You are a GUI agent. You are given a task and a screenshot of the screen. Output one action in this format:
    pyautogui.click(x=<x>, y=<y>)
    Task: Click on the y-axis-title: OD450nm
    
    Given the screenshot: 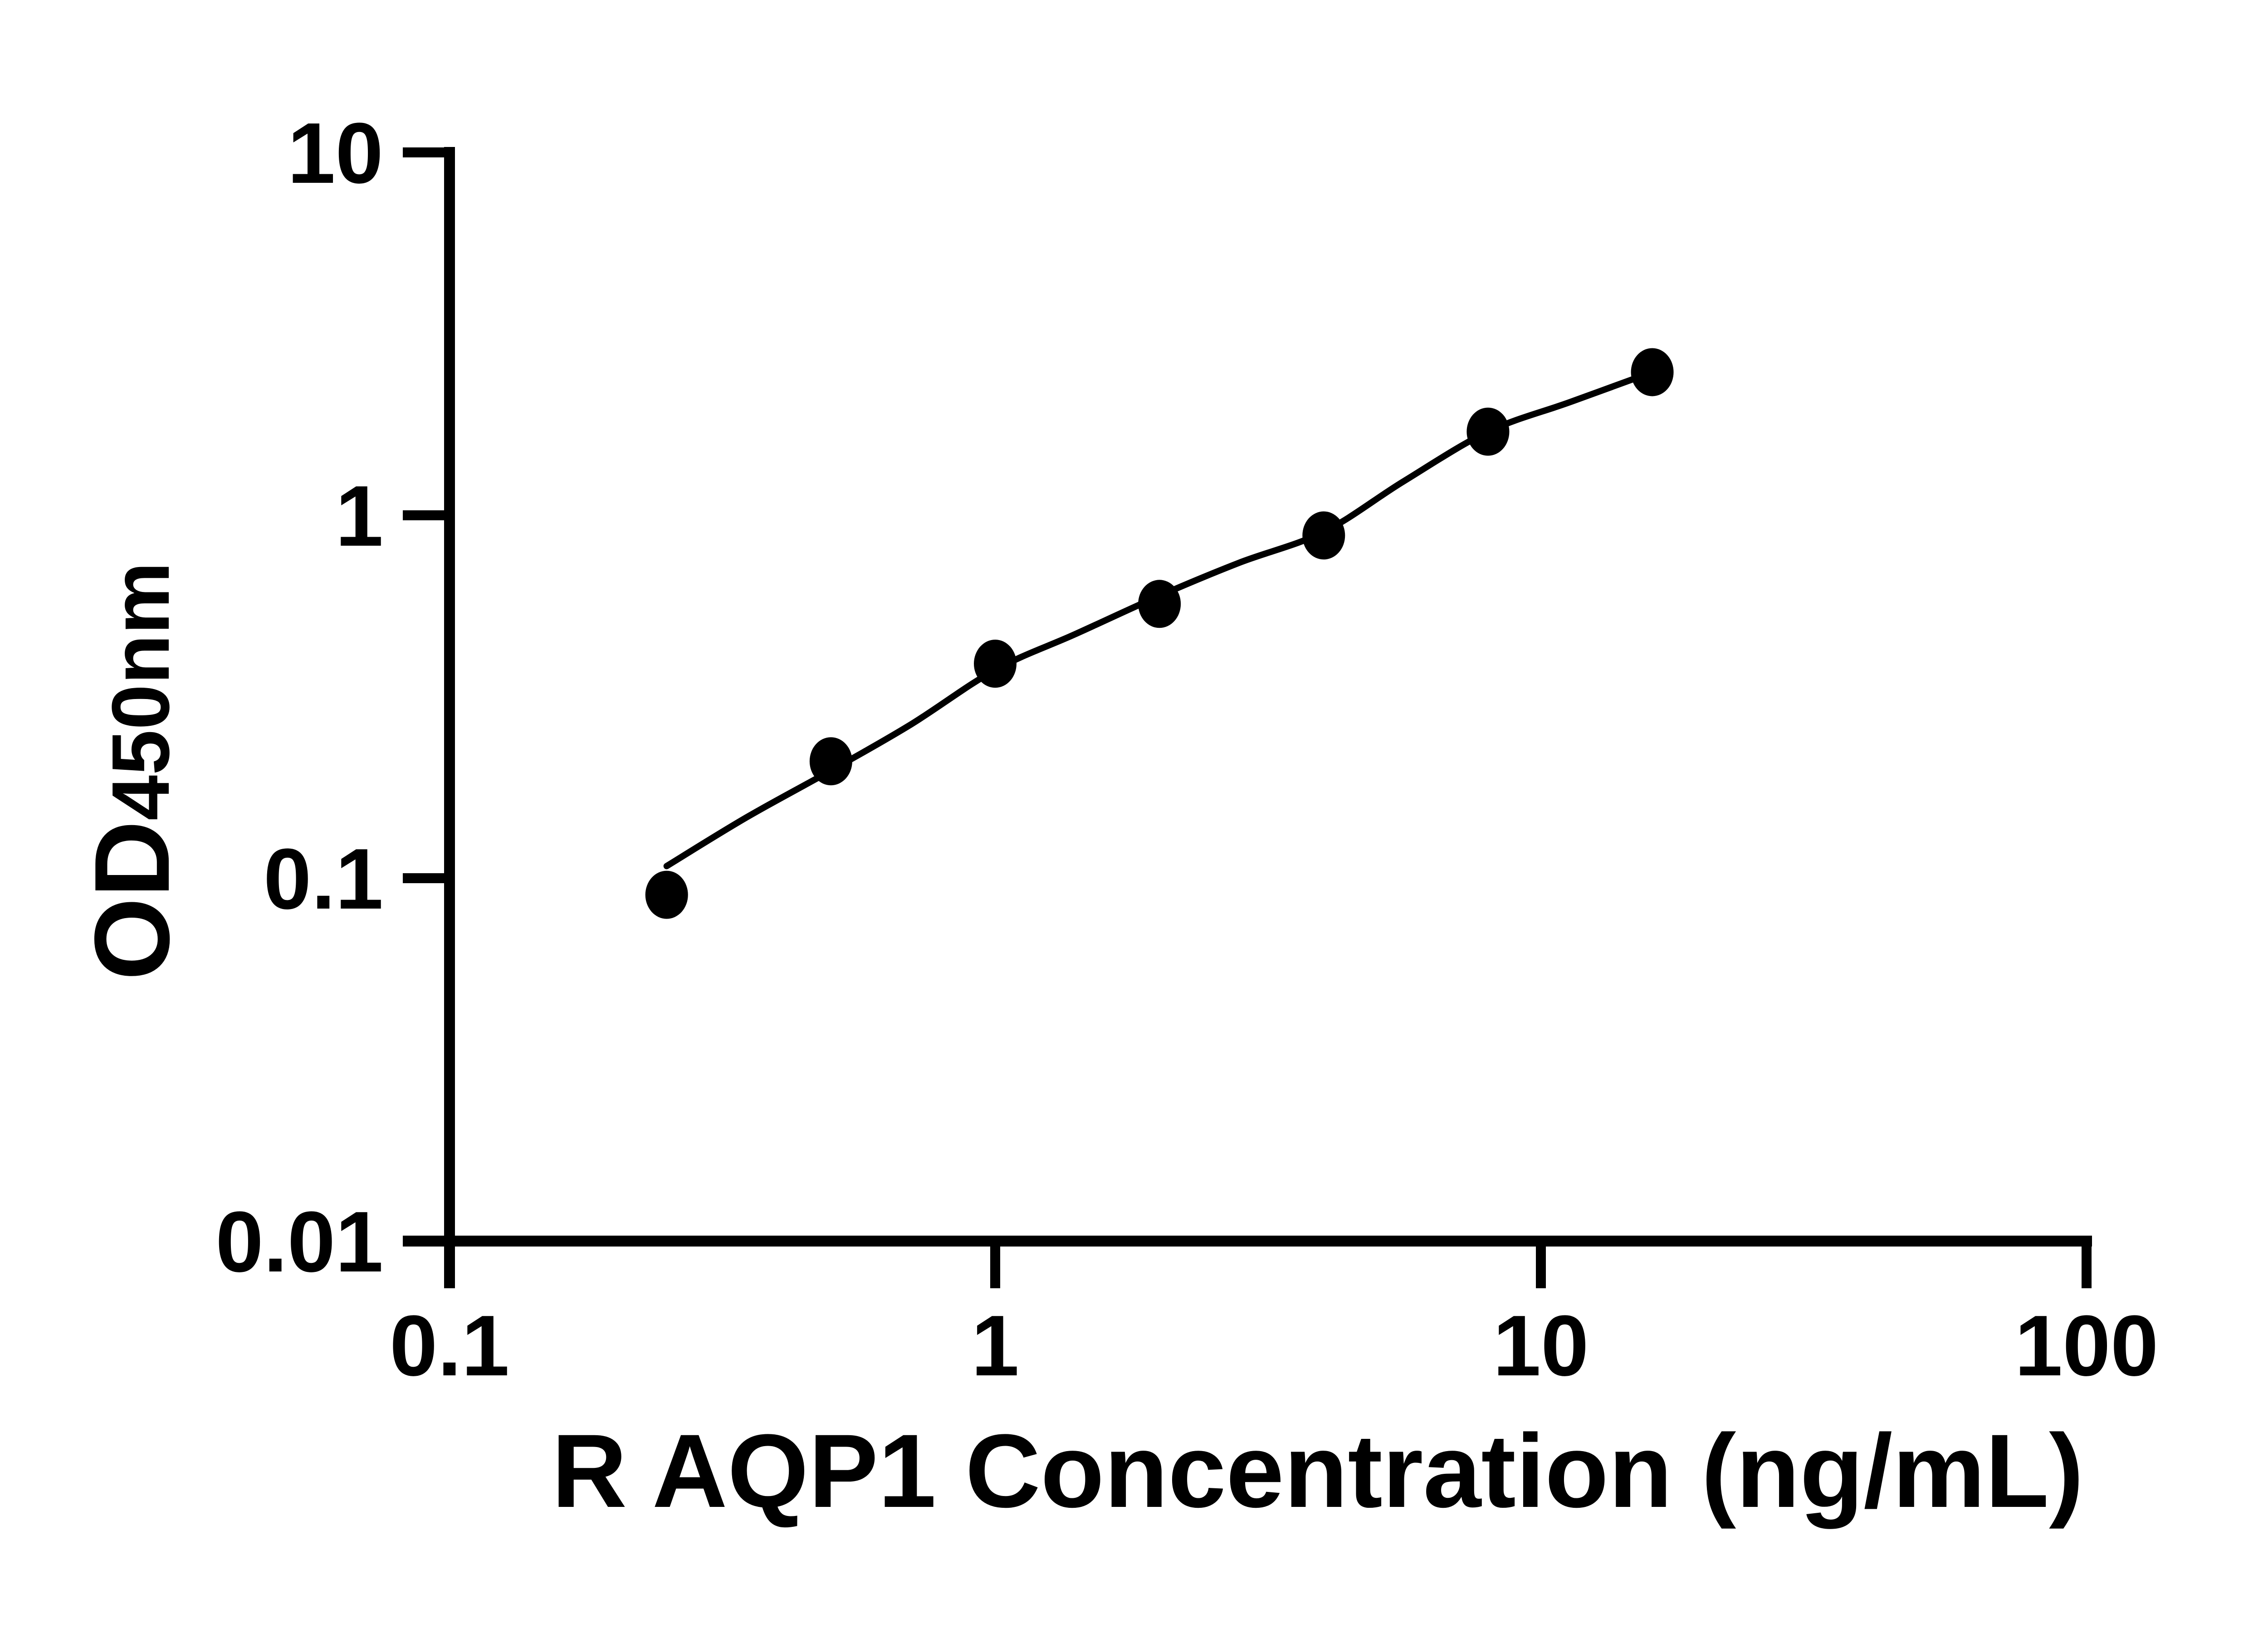 What is the action you would take?
    pyautogui.click(x=131, y=771)
    